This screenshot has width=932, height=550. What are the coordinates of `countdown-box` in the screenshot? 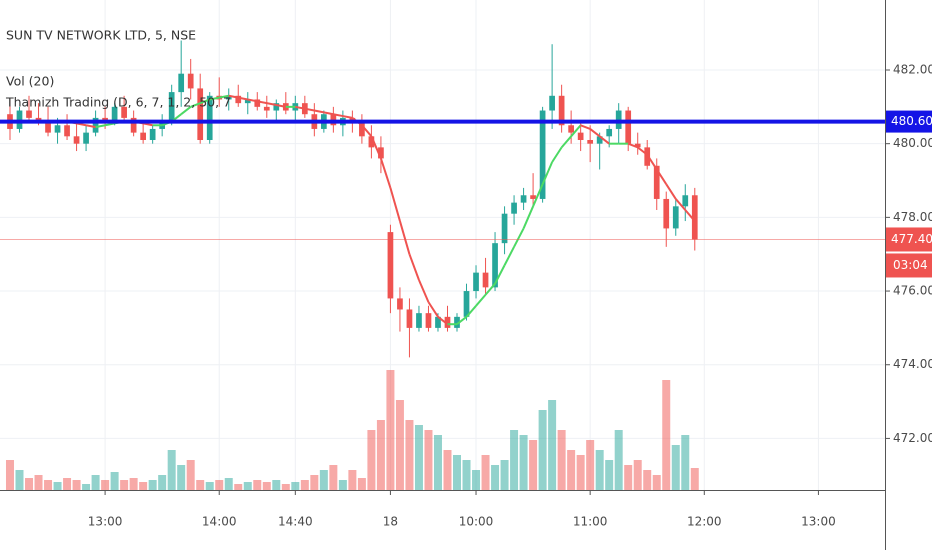 It's located at (909, 265).